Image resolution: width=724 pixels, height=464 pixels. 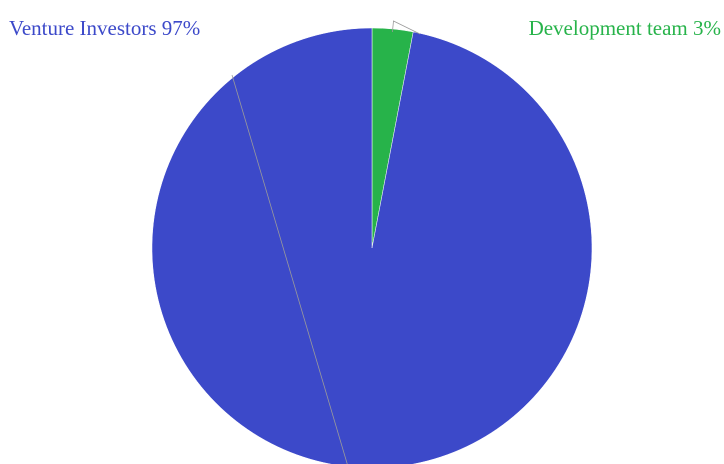 What do you see at coordinates (625, 28) in the screenshot?
I see `slice-label-development-team: Development team 3%` at bounding box center [625, 28].